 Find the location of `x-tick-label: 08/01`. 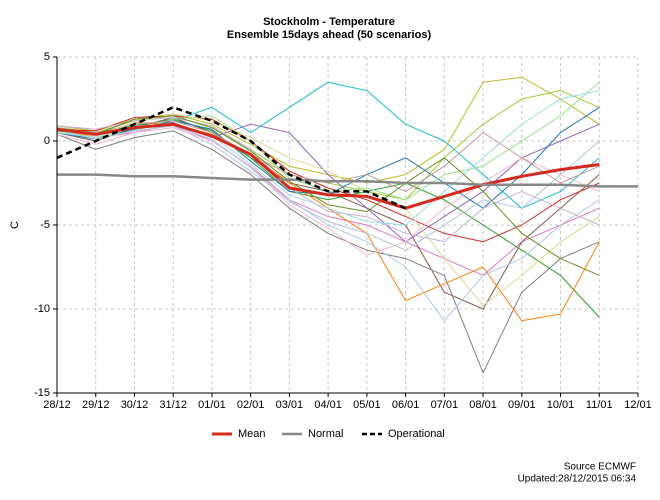

x-tick-label: 08/01 is located at coordinates (483, 405).